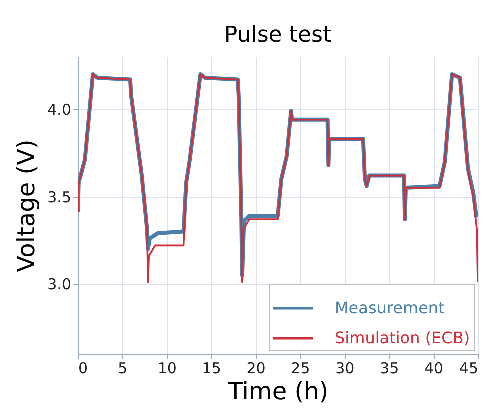 Image resolution: width=487 pixels, height=418 pixels. Describe the element at coordinates (123, 369) in the screenshot. I see `x-tick-label: 5` at that location.